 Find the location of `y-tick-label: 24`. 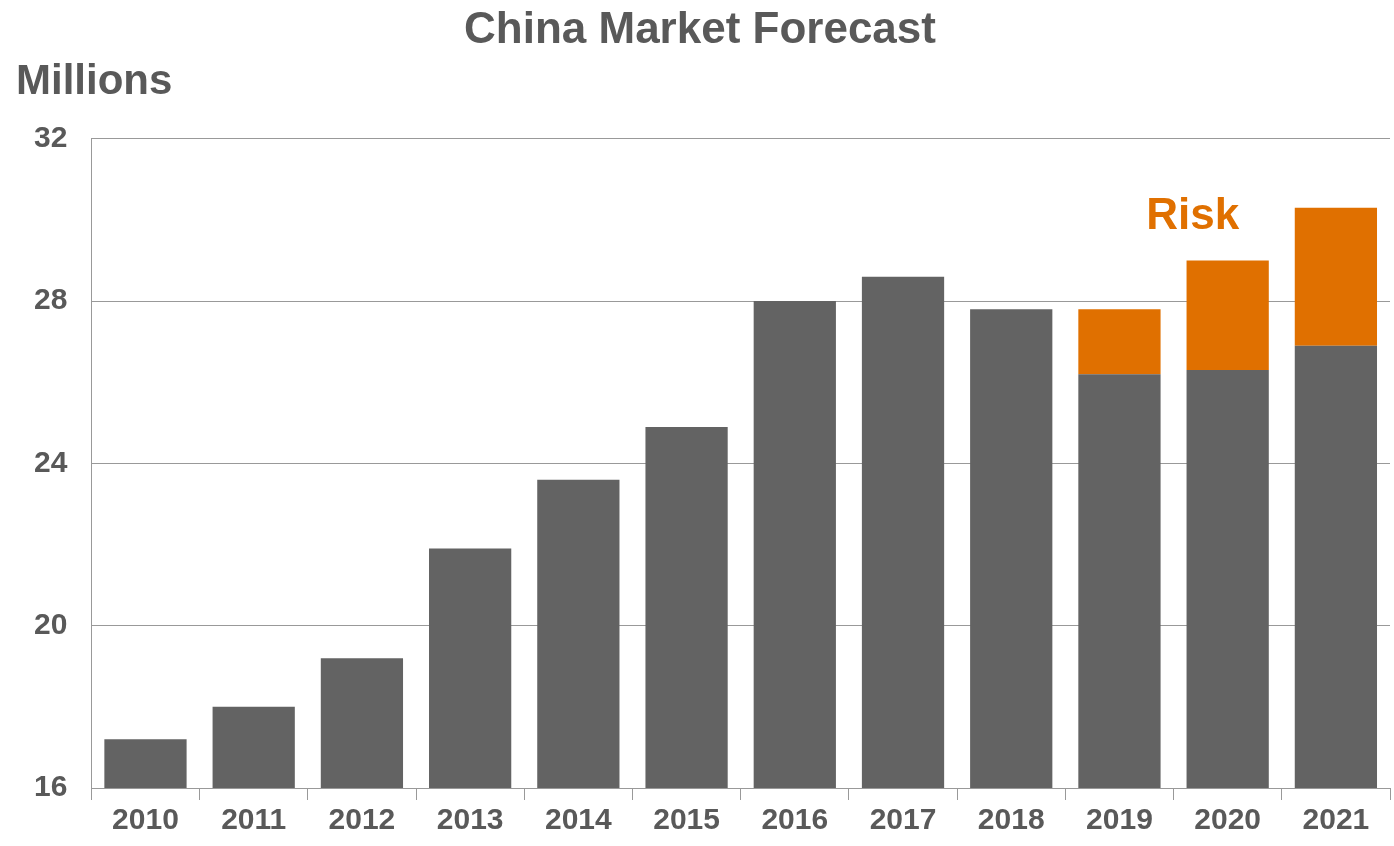

y-tick-label: 24 is located at coordinates (50, 461).